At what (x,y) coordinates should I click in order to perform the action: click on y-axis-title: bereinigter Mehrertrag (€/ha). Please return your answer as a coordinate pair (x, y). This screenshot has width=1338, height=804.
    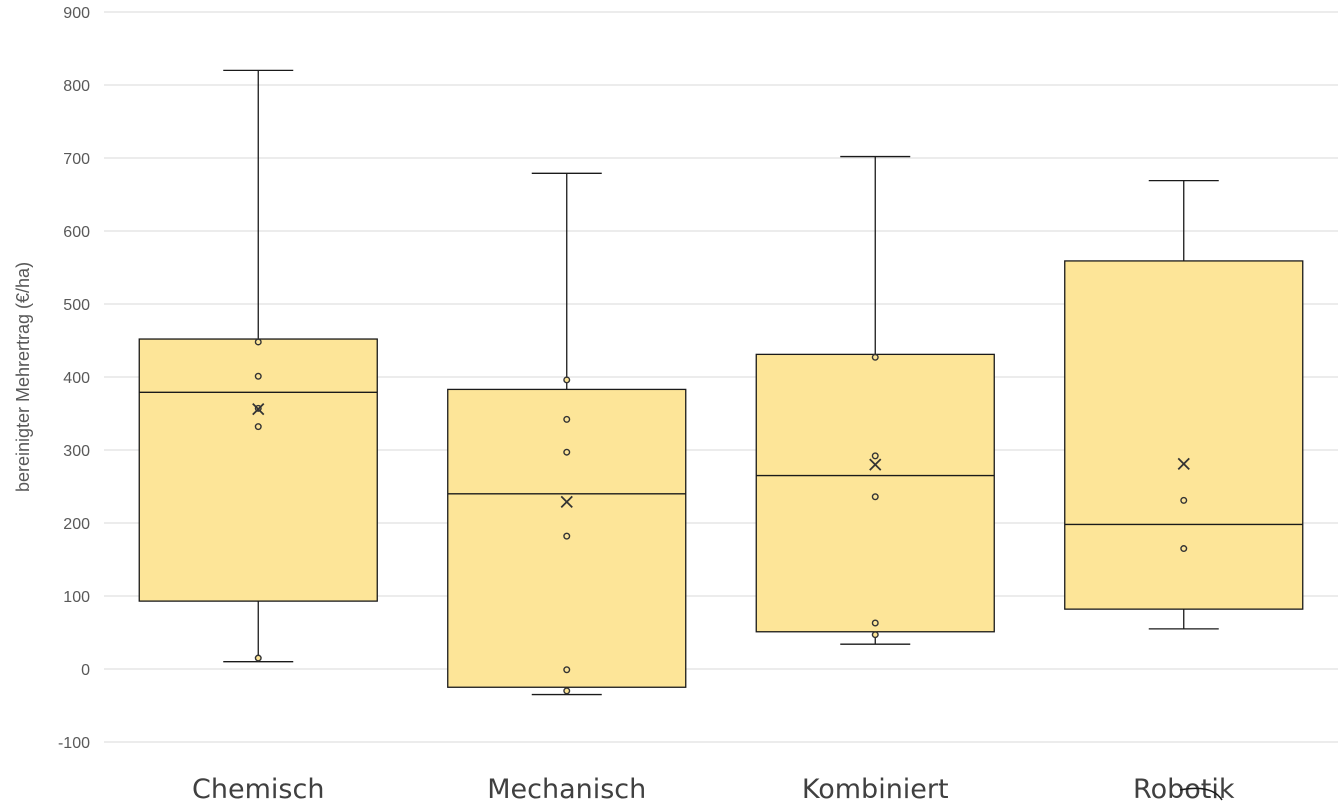
    Looking at the image, I should click on (23, 377).